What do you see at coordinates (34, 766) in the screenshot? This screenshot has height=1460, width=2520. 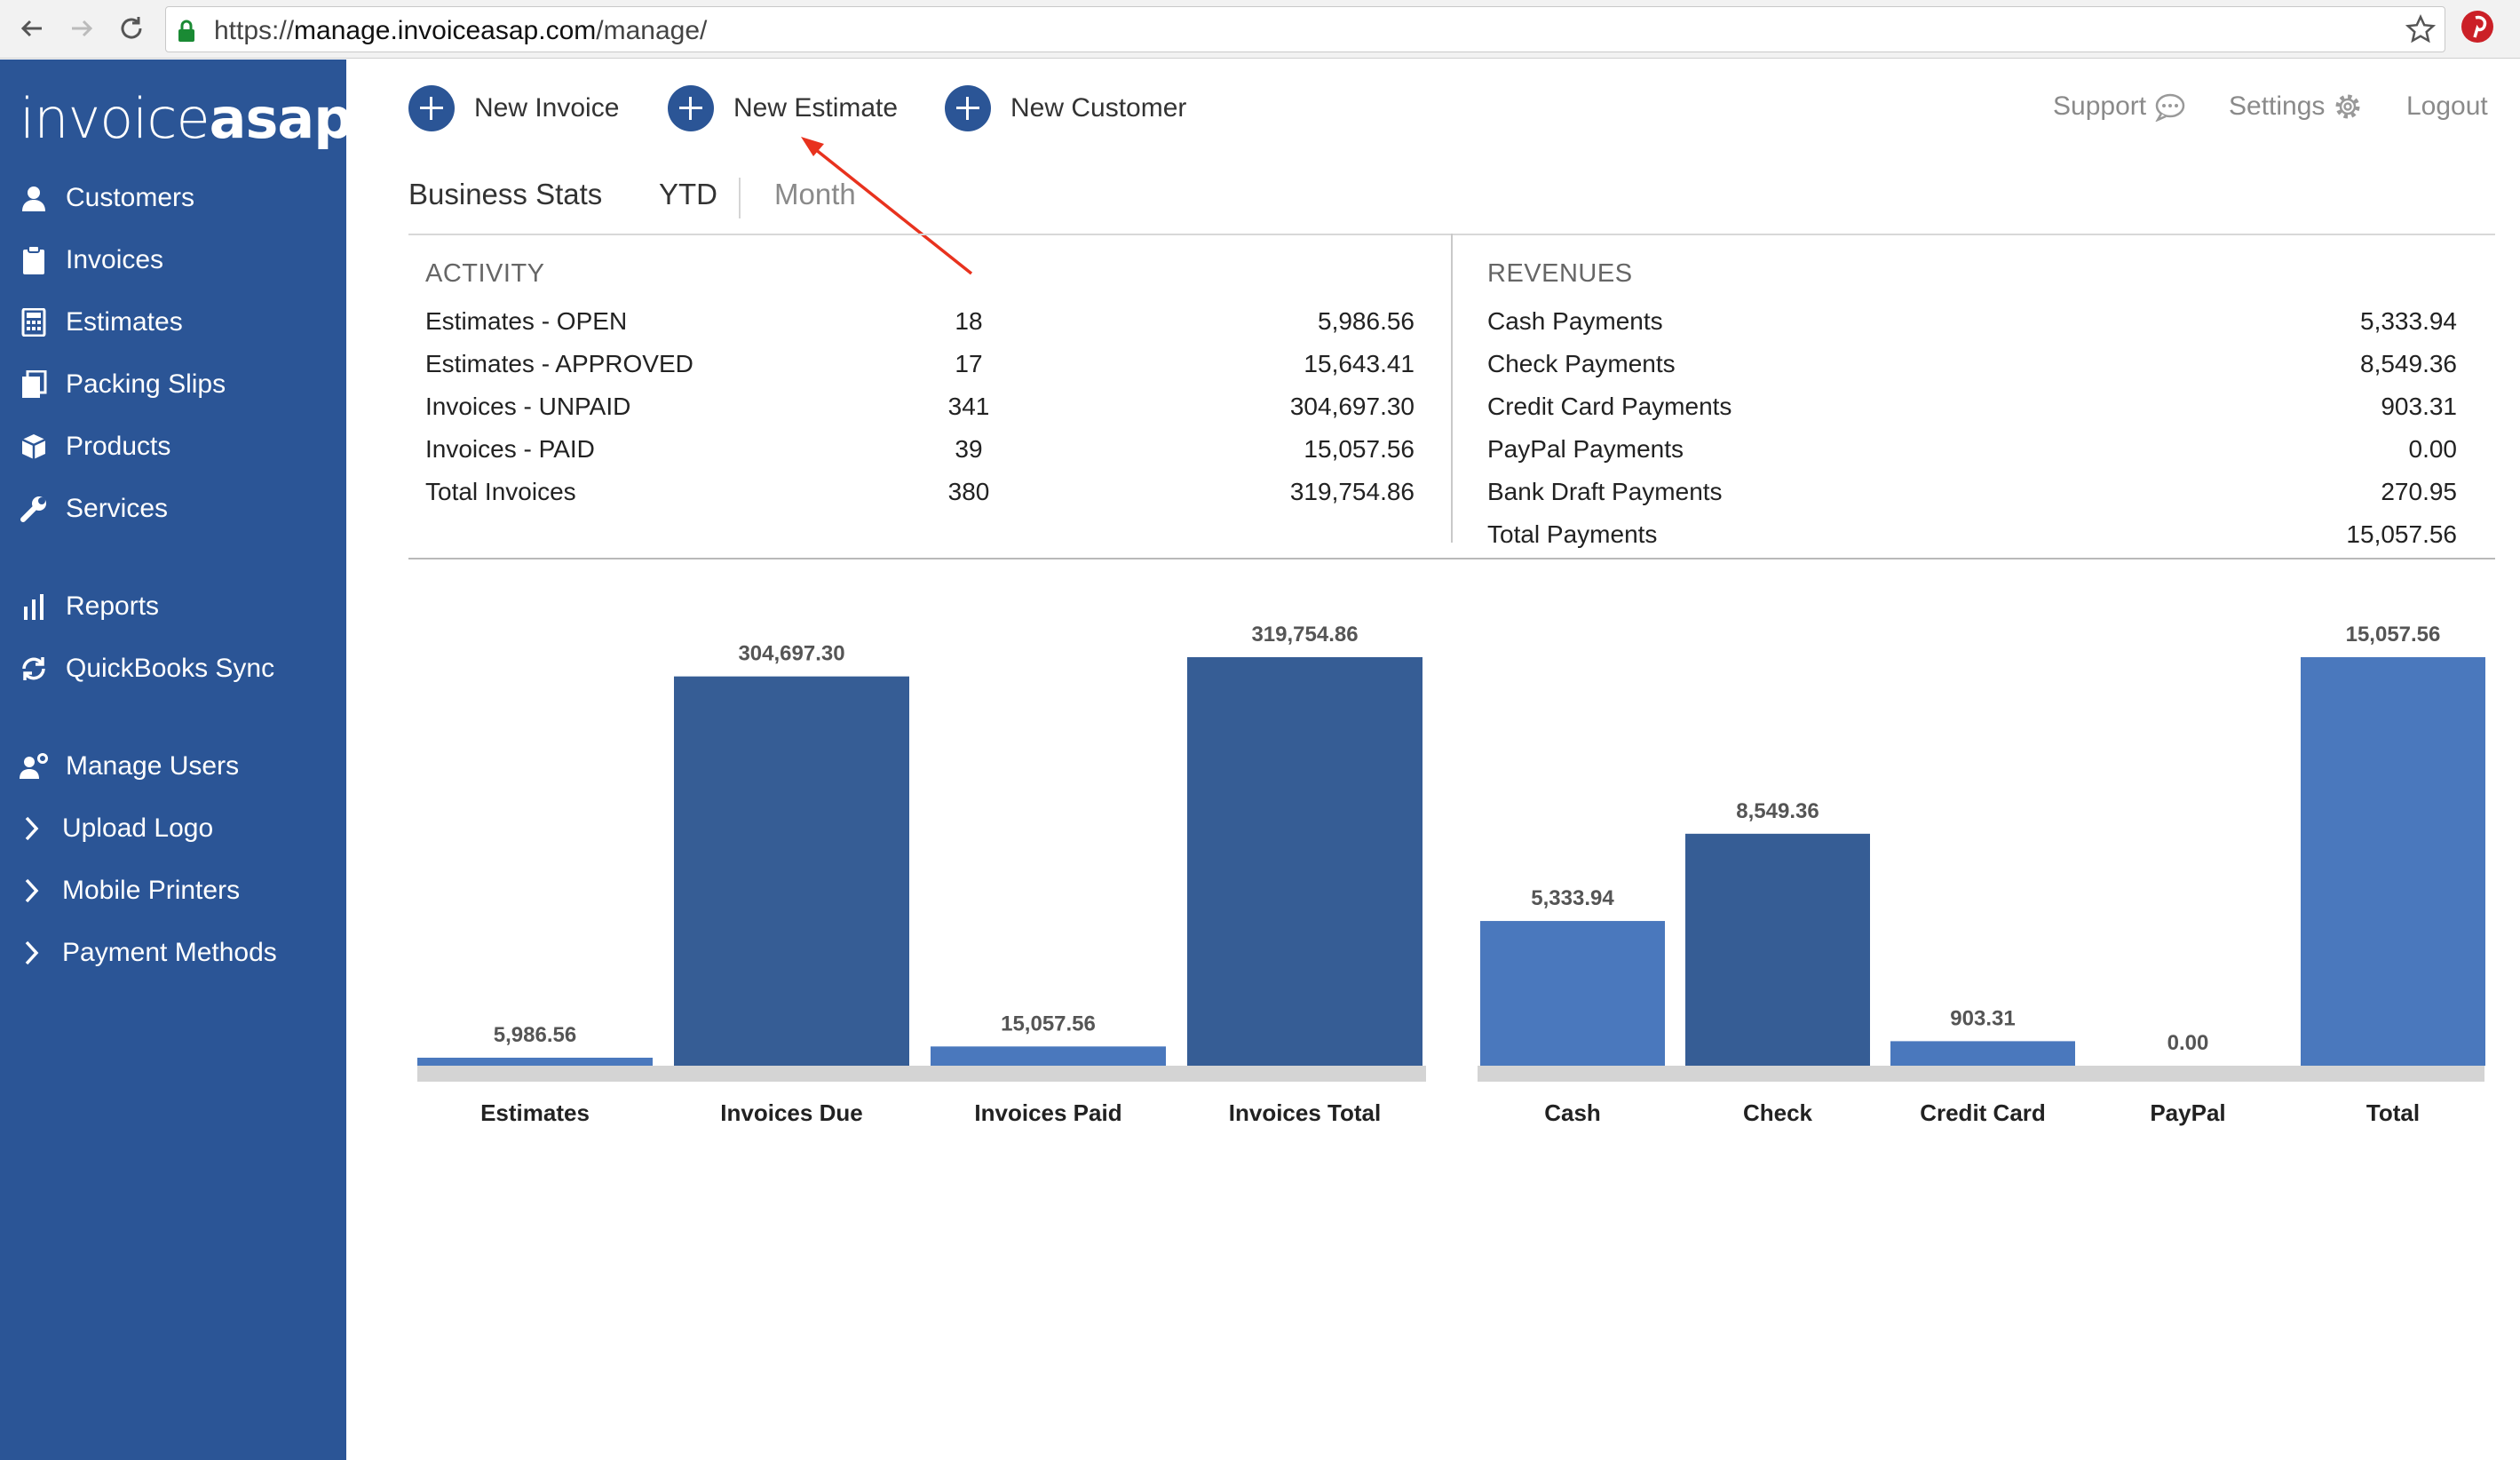 I see `user-gear-icon` at bounding box center [34, 766].